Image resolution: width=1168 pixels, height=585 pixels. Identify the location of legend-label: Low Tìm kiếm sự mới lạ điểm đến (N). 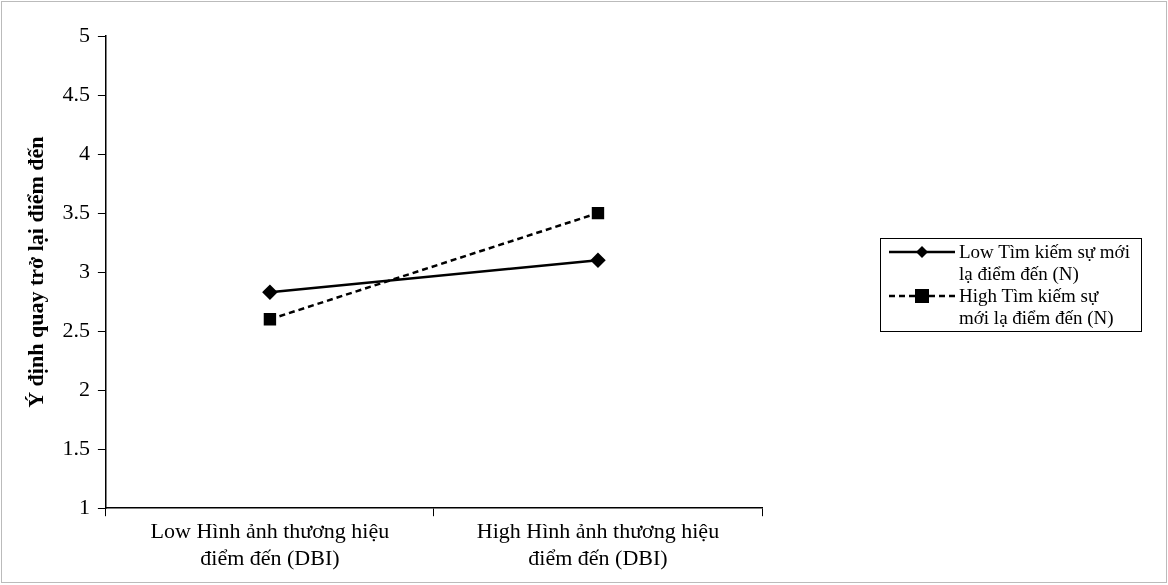
(1045, 263).